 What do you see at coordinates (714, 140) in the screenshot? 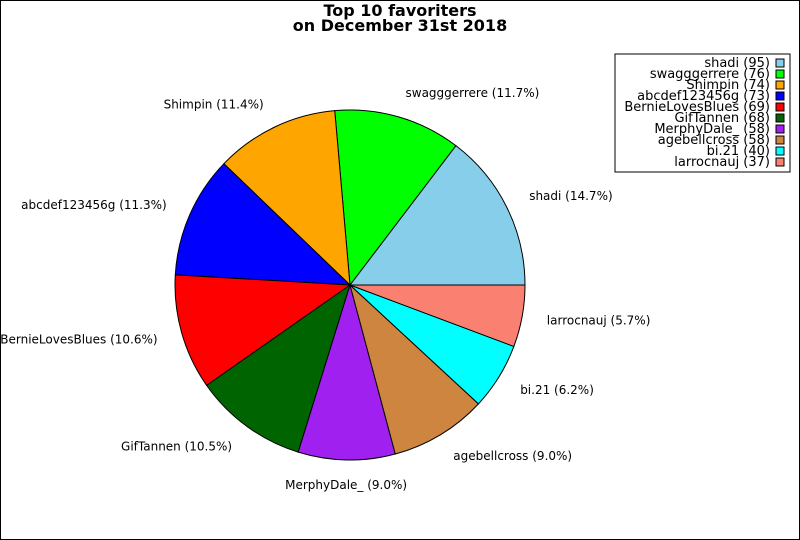
I see `legend-entry: agebellcross (58)` at bounding box center [714, 140].